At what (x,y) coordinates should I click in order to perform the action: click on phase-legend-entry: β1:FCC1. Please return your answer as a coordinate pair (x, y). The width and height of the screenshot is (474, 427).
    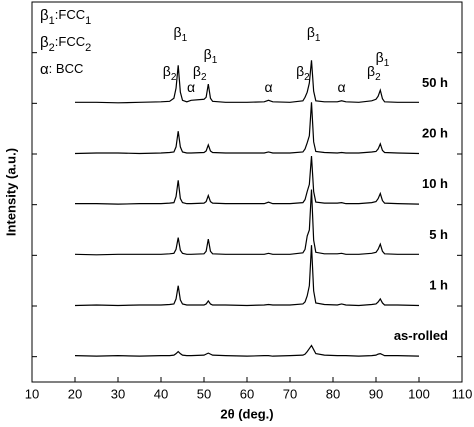
    Looking at the image, I should click on (65, 17).